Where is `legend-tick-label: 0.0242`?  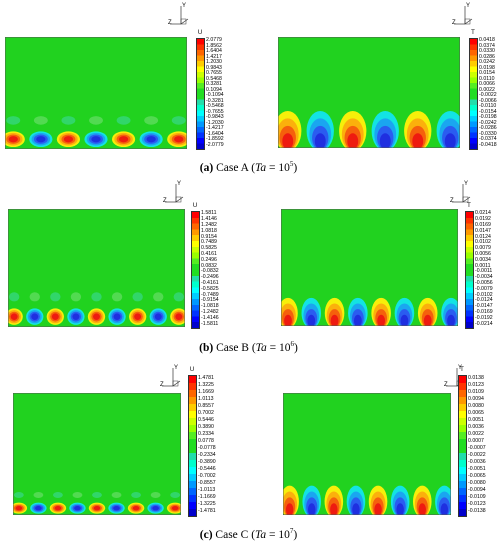
legend-tick-label: 0.0242 is located at coordinates (487, 62).